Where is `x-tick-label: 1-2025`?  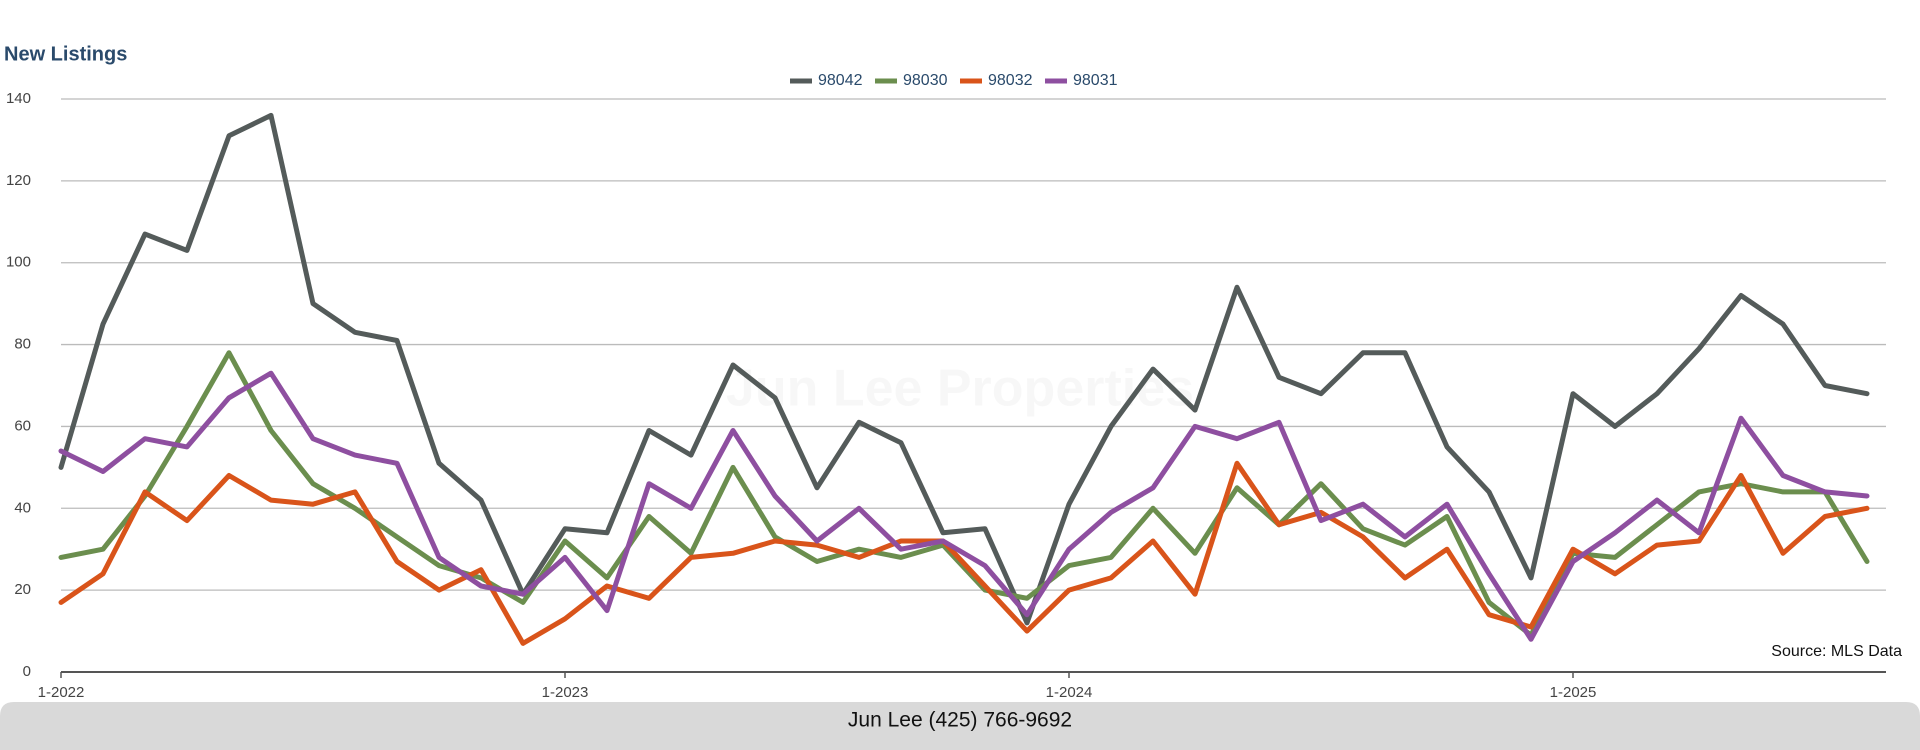 x-tick-label: 1-2025 is located at coordinates (1573, 692).